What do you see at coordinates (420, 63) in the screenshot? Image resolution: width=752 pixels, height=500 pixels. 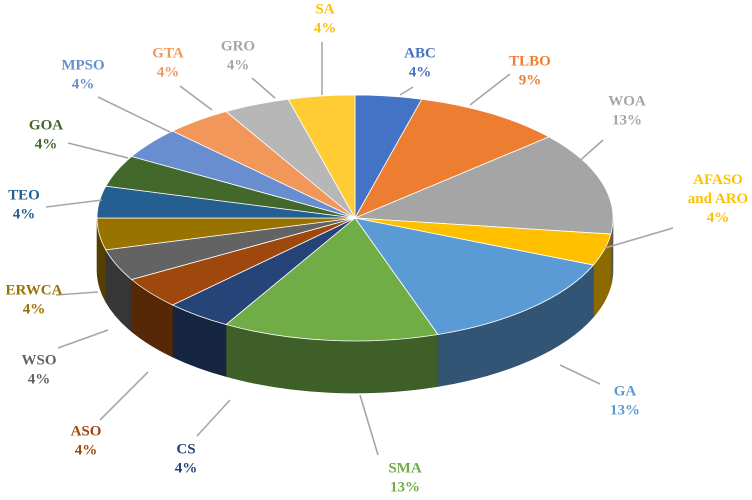 I see `slice-label-abc: ABC 4%` at bounding box center [420, 63].